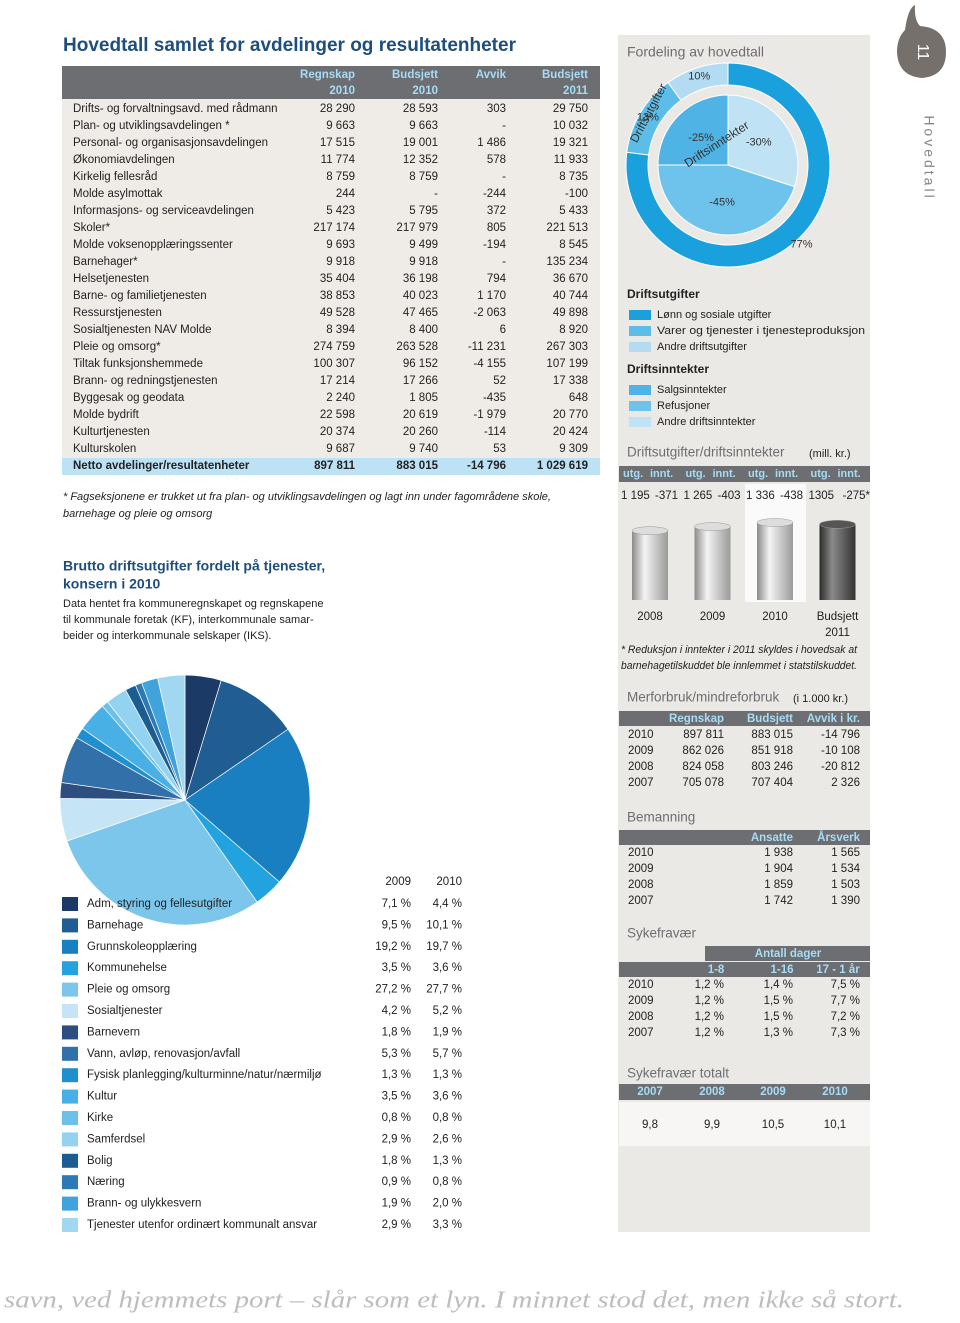 This screenshot has height=1323, width=960. What do you see at coordinates (447, 1075) in the screenshot?
I see `value-2010: 1,3 %` at bounding box center [447, 1075].